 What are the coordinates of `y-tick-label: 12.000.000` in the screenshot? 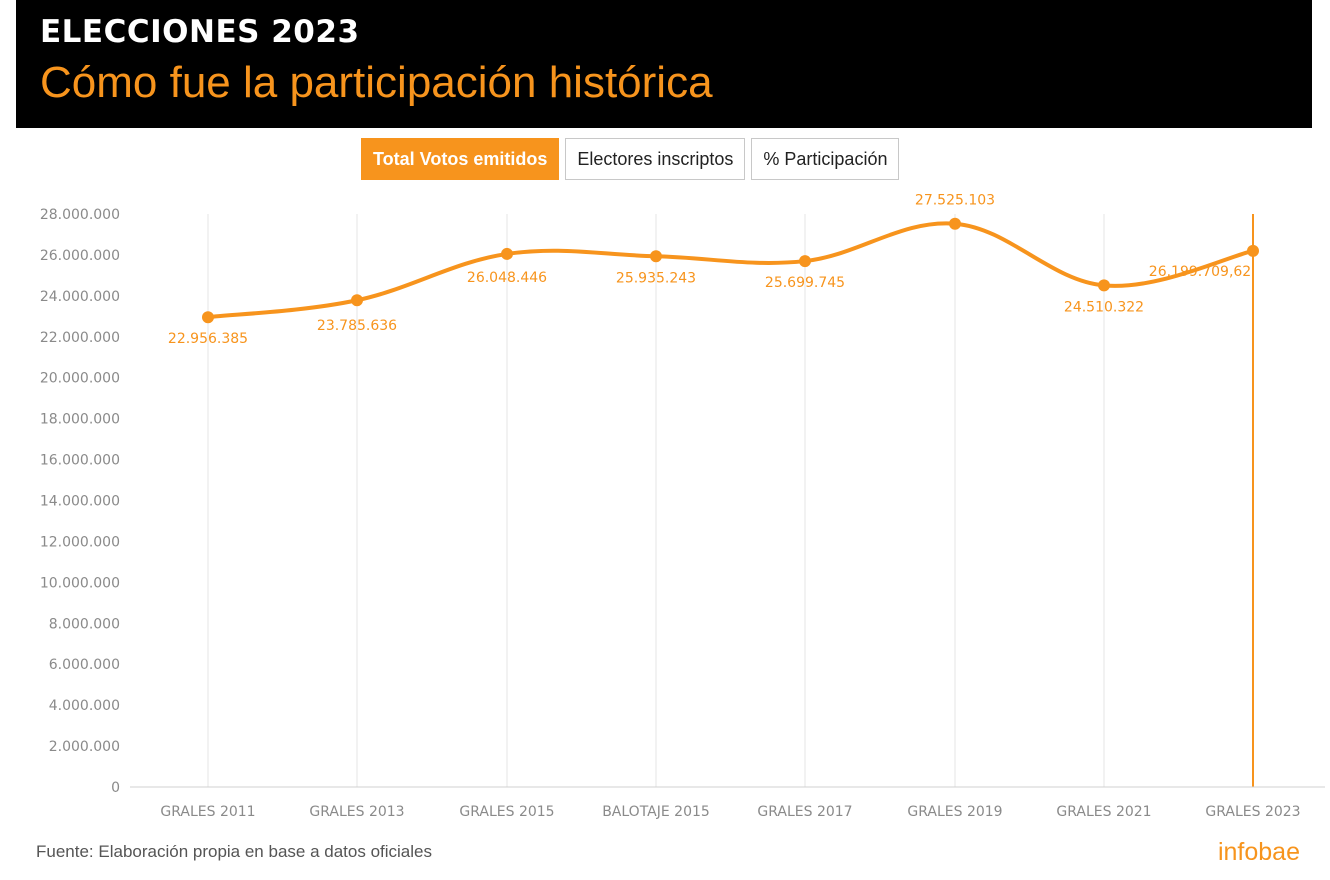 It's located at (80, 542).